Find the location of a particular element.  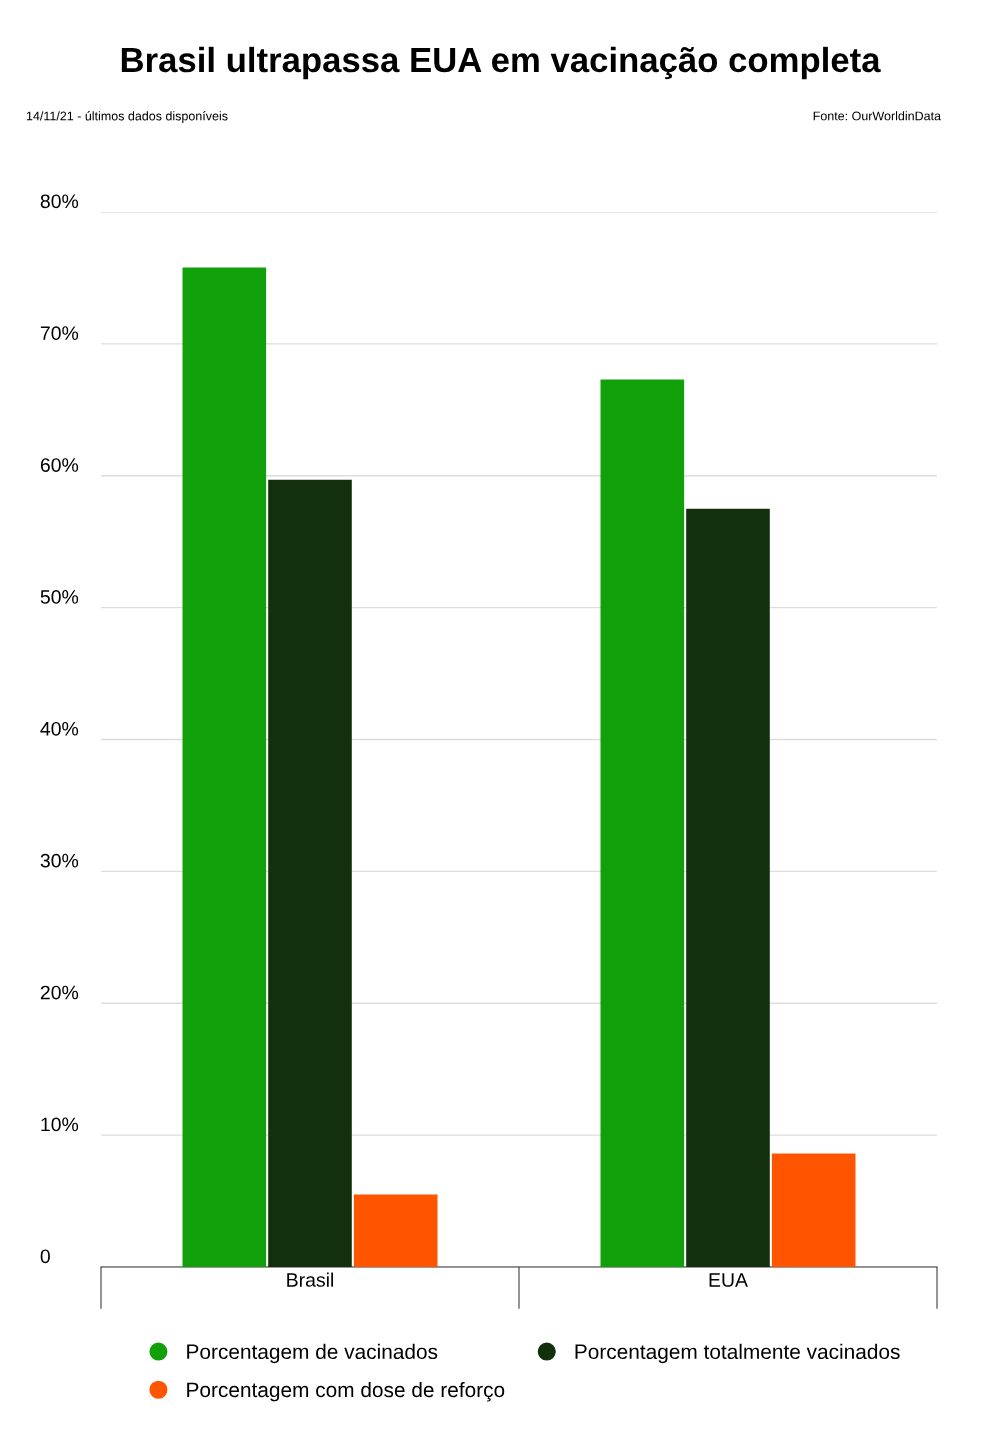

text: 14/11/21 - últimos dados disponíveis is located at coordinates (127, 117).